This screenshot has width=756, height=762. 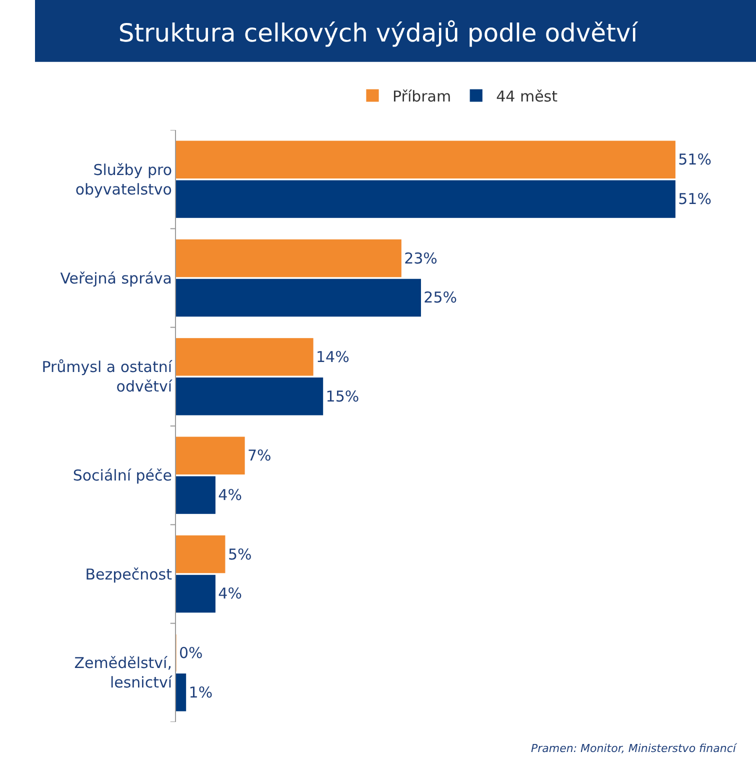 What do you see at coordinates (191, 653) in the screenshot?
I see `data-label: 0%` at bounding box center [191, 653].